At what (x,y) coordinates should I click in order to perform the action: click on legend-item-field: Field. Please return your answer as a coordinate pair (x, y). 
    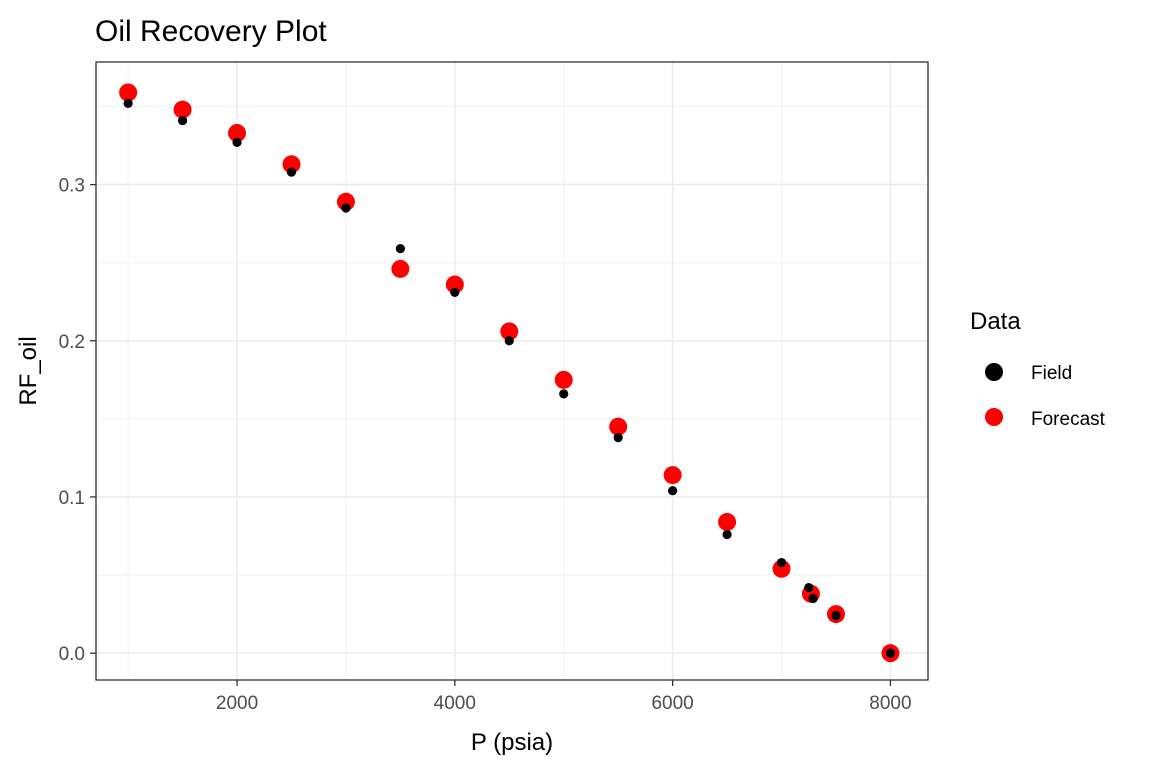
    Looking at the image, I should click on (1028, 373).